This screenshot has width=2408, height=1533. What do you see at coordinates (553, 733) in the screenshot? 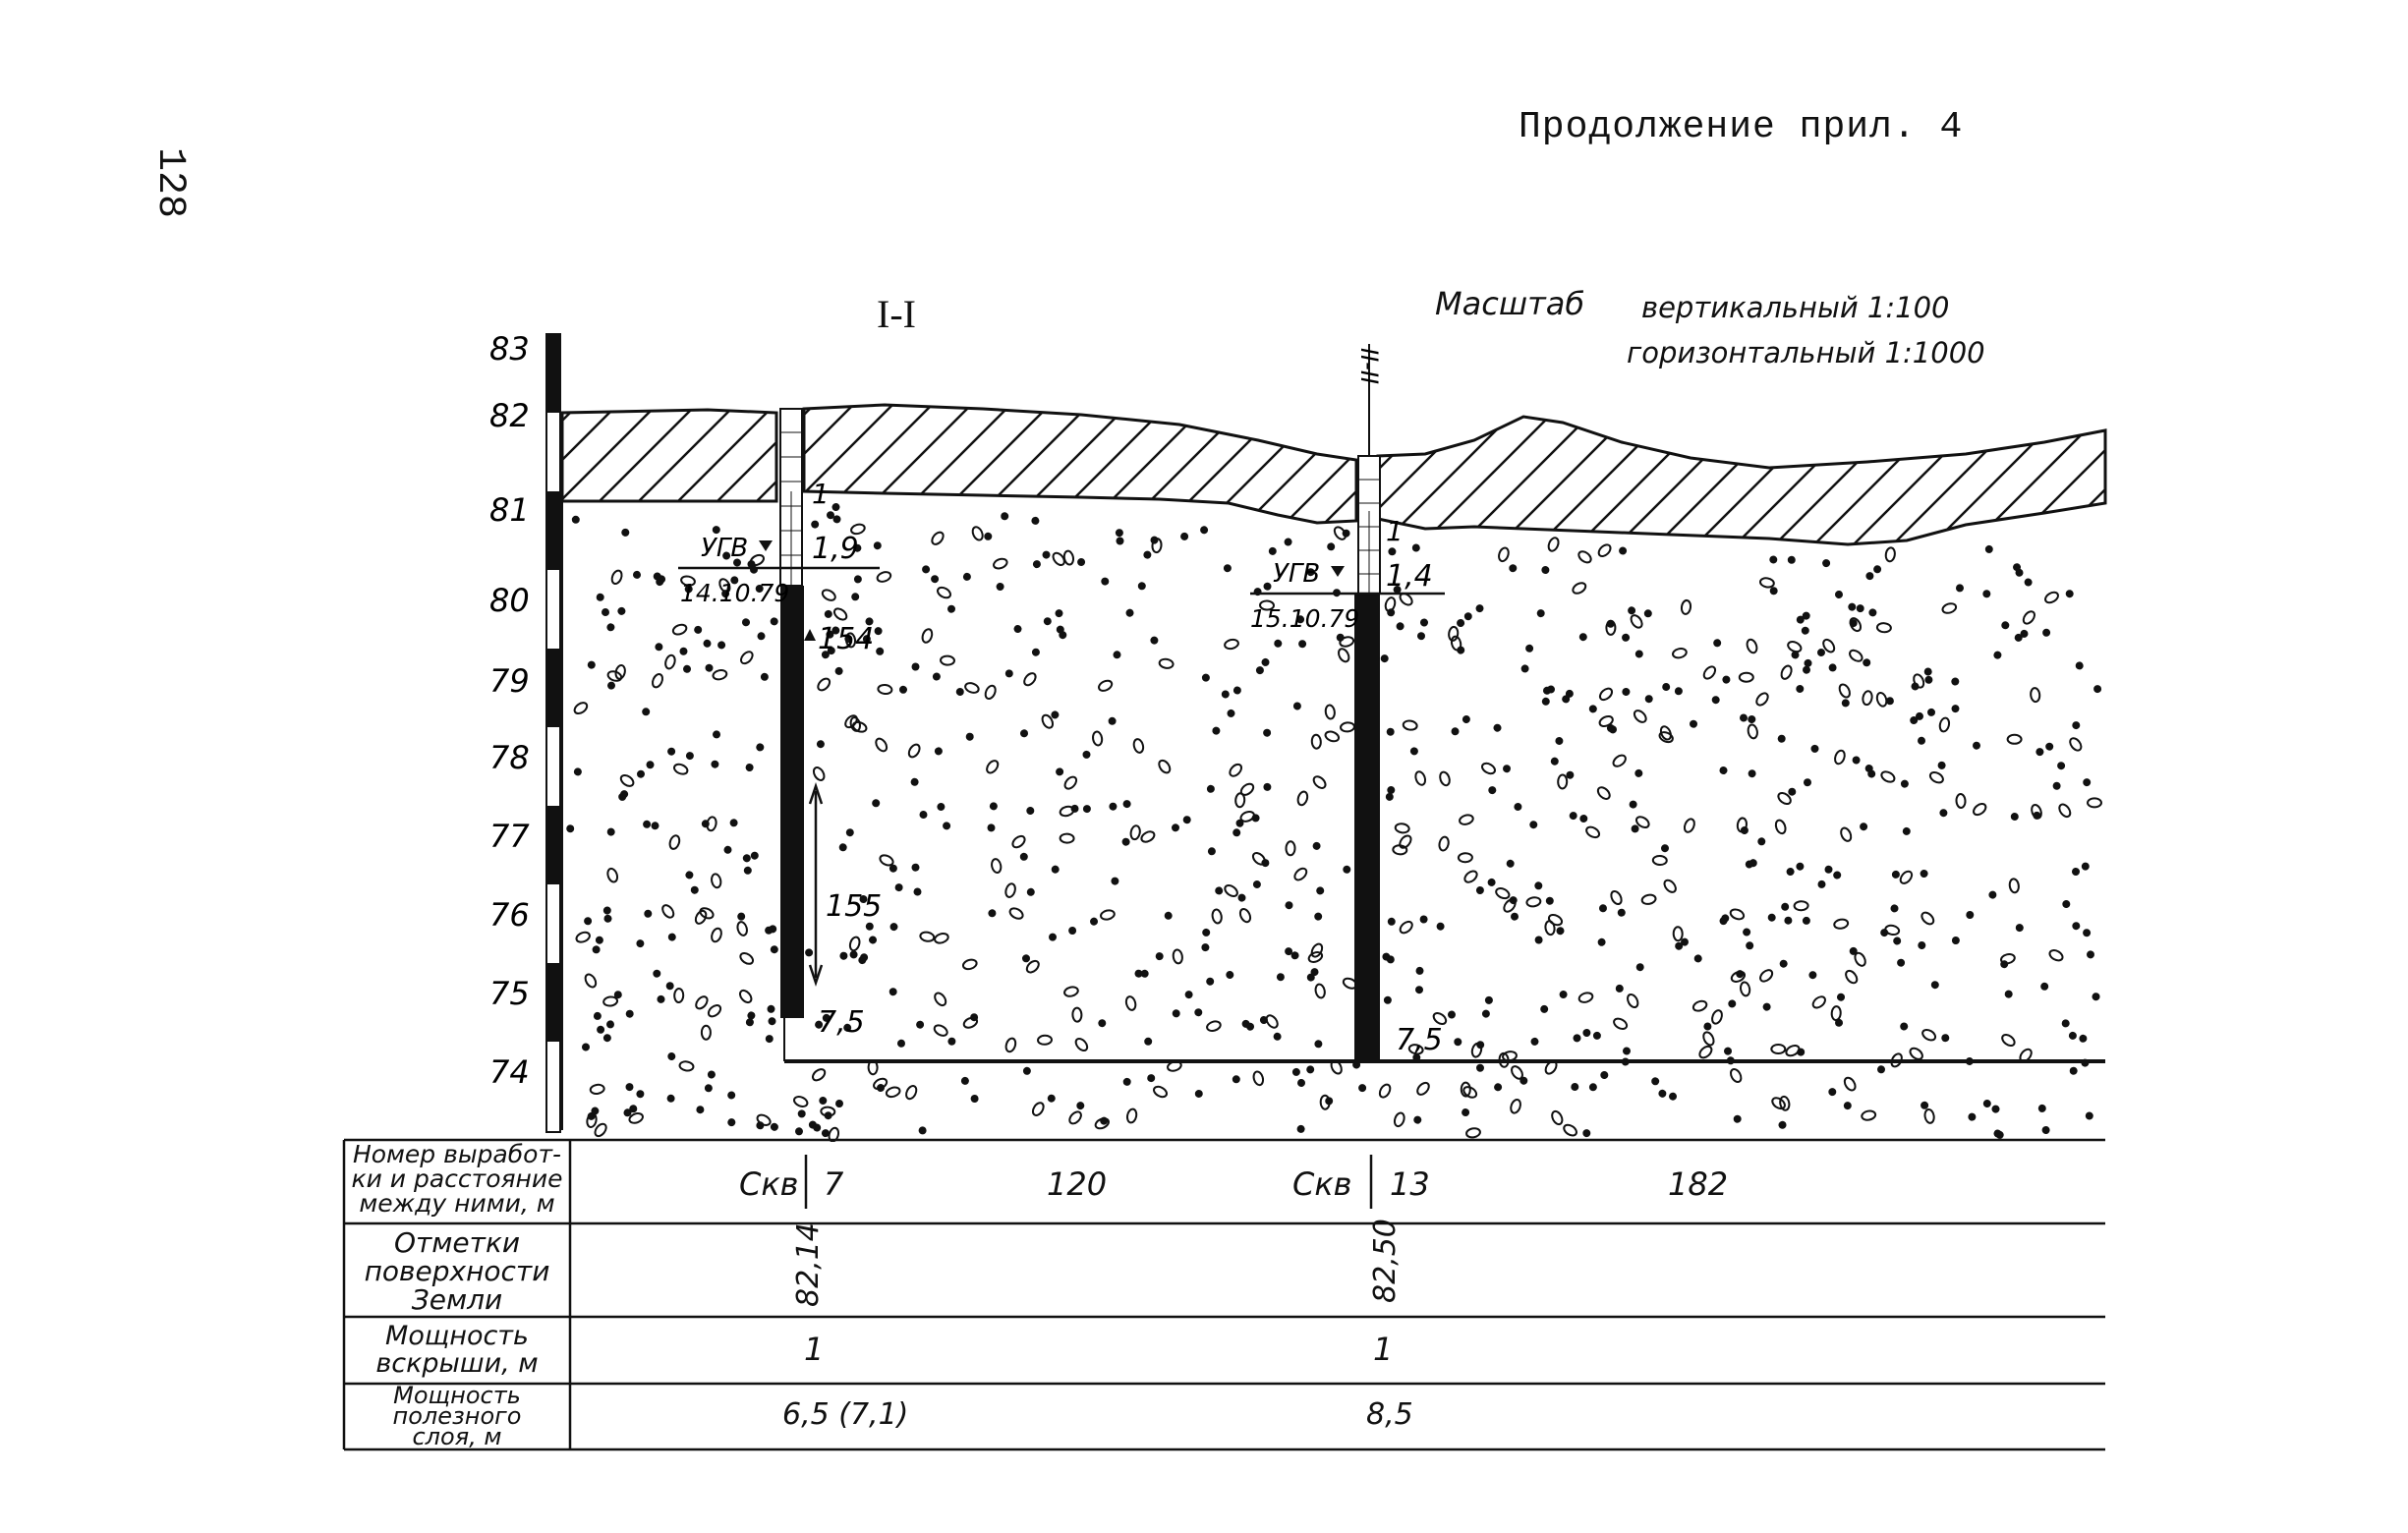
I see `elevation-scale-bar` at bounding box center [553, 733].